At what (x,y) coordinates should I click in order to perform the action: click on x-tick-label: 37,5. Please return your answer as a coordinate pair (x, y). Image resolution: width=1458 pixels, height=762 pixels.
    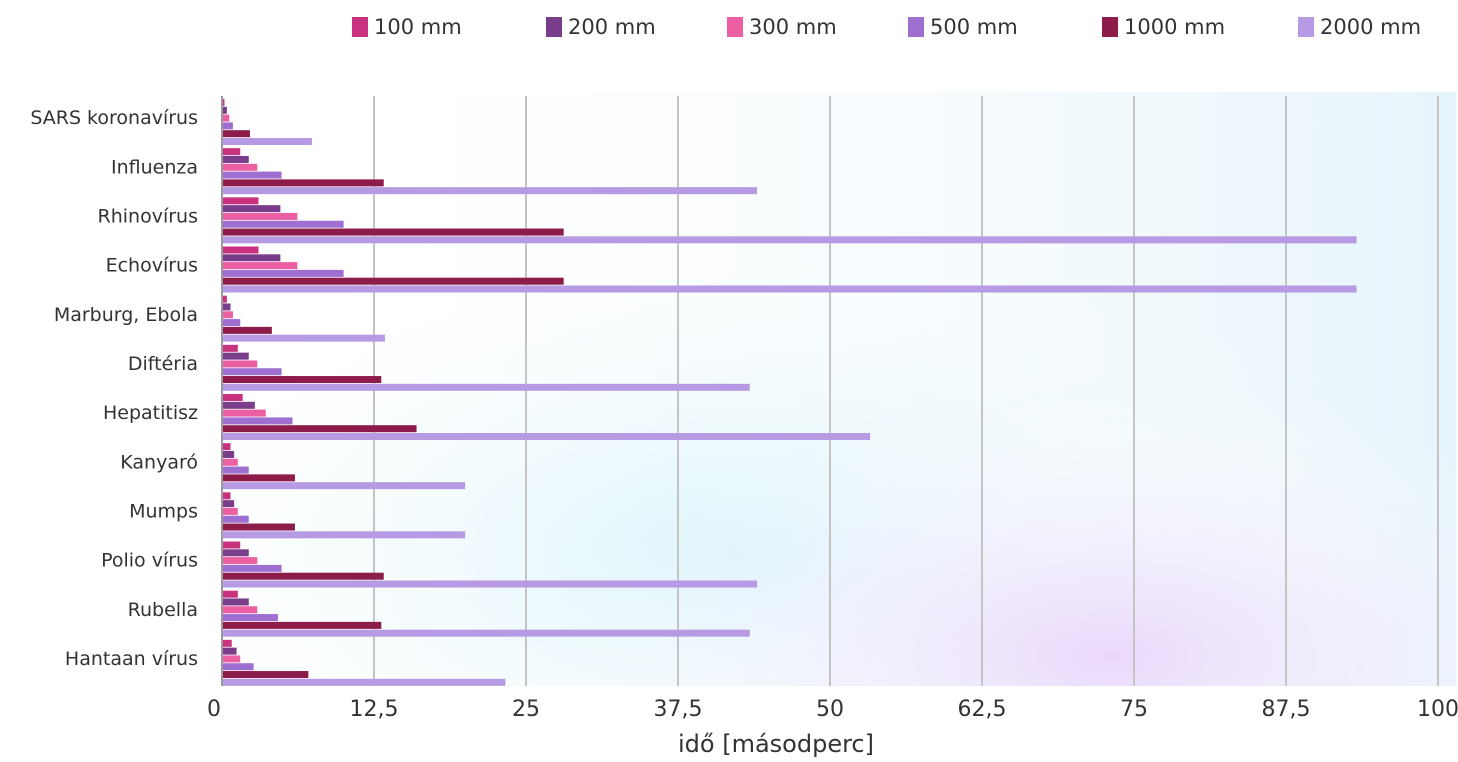
    Looking at the image, I should click on (678, 709).